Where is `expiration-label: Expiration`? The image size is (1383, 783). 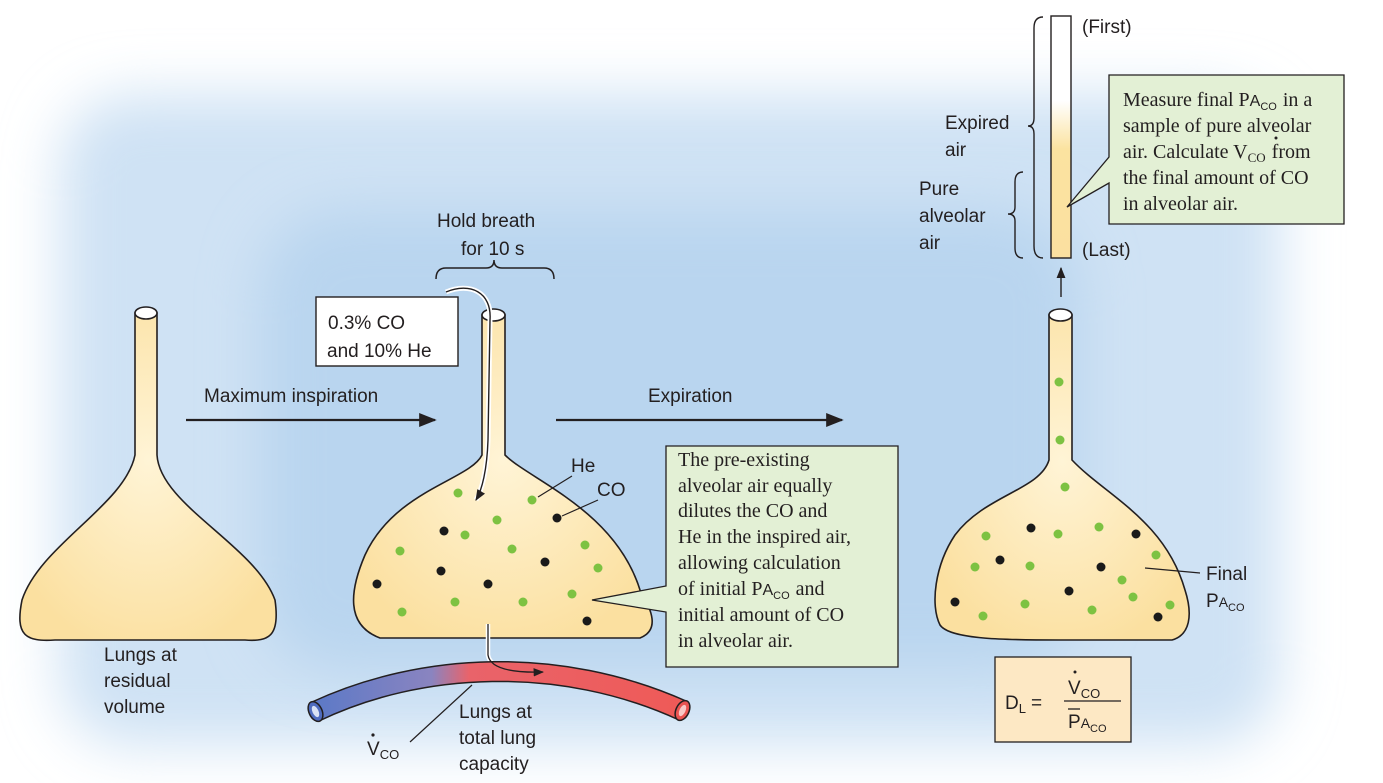 expiration-label: Expiration is located at coordinates (690, 396).